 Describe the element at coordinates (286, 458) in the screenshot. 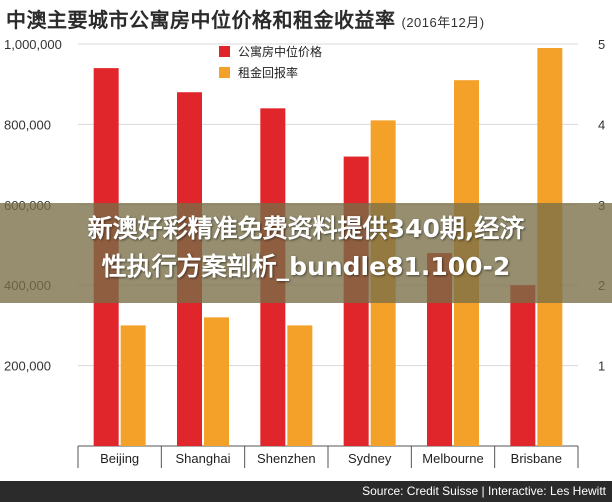

I see `x-tick-label: Shenzhen` at that location.